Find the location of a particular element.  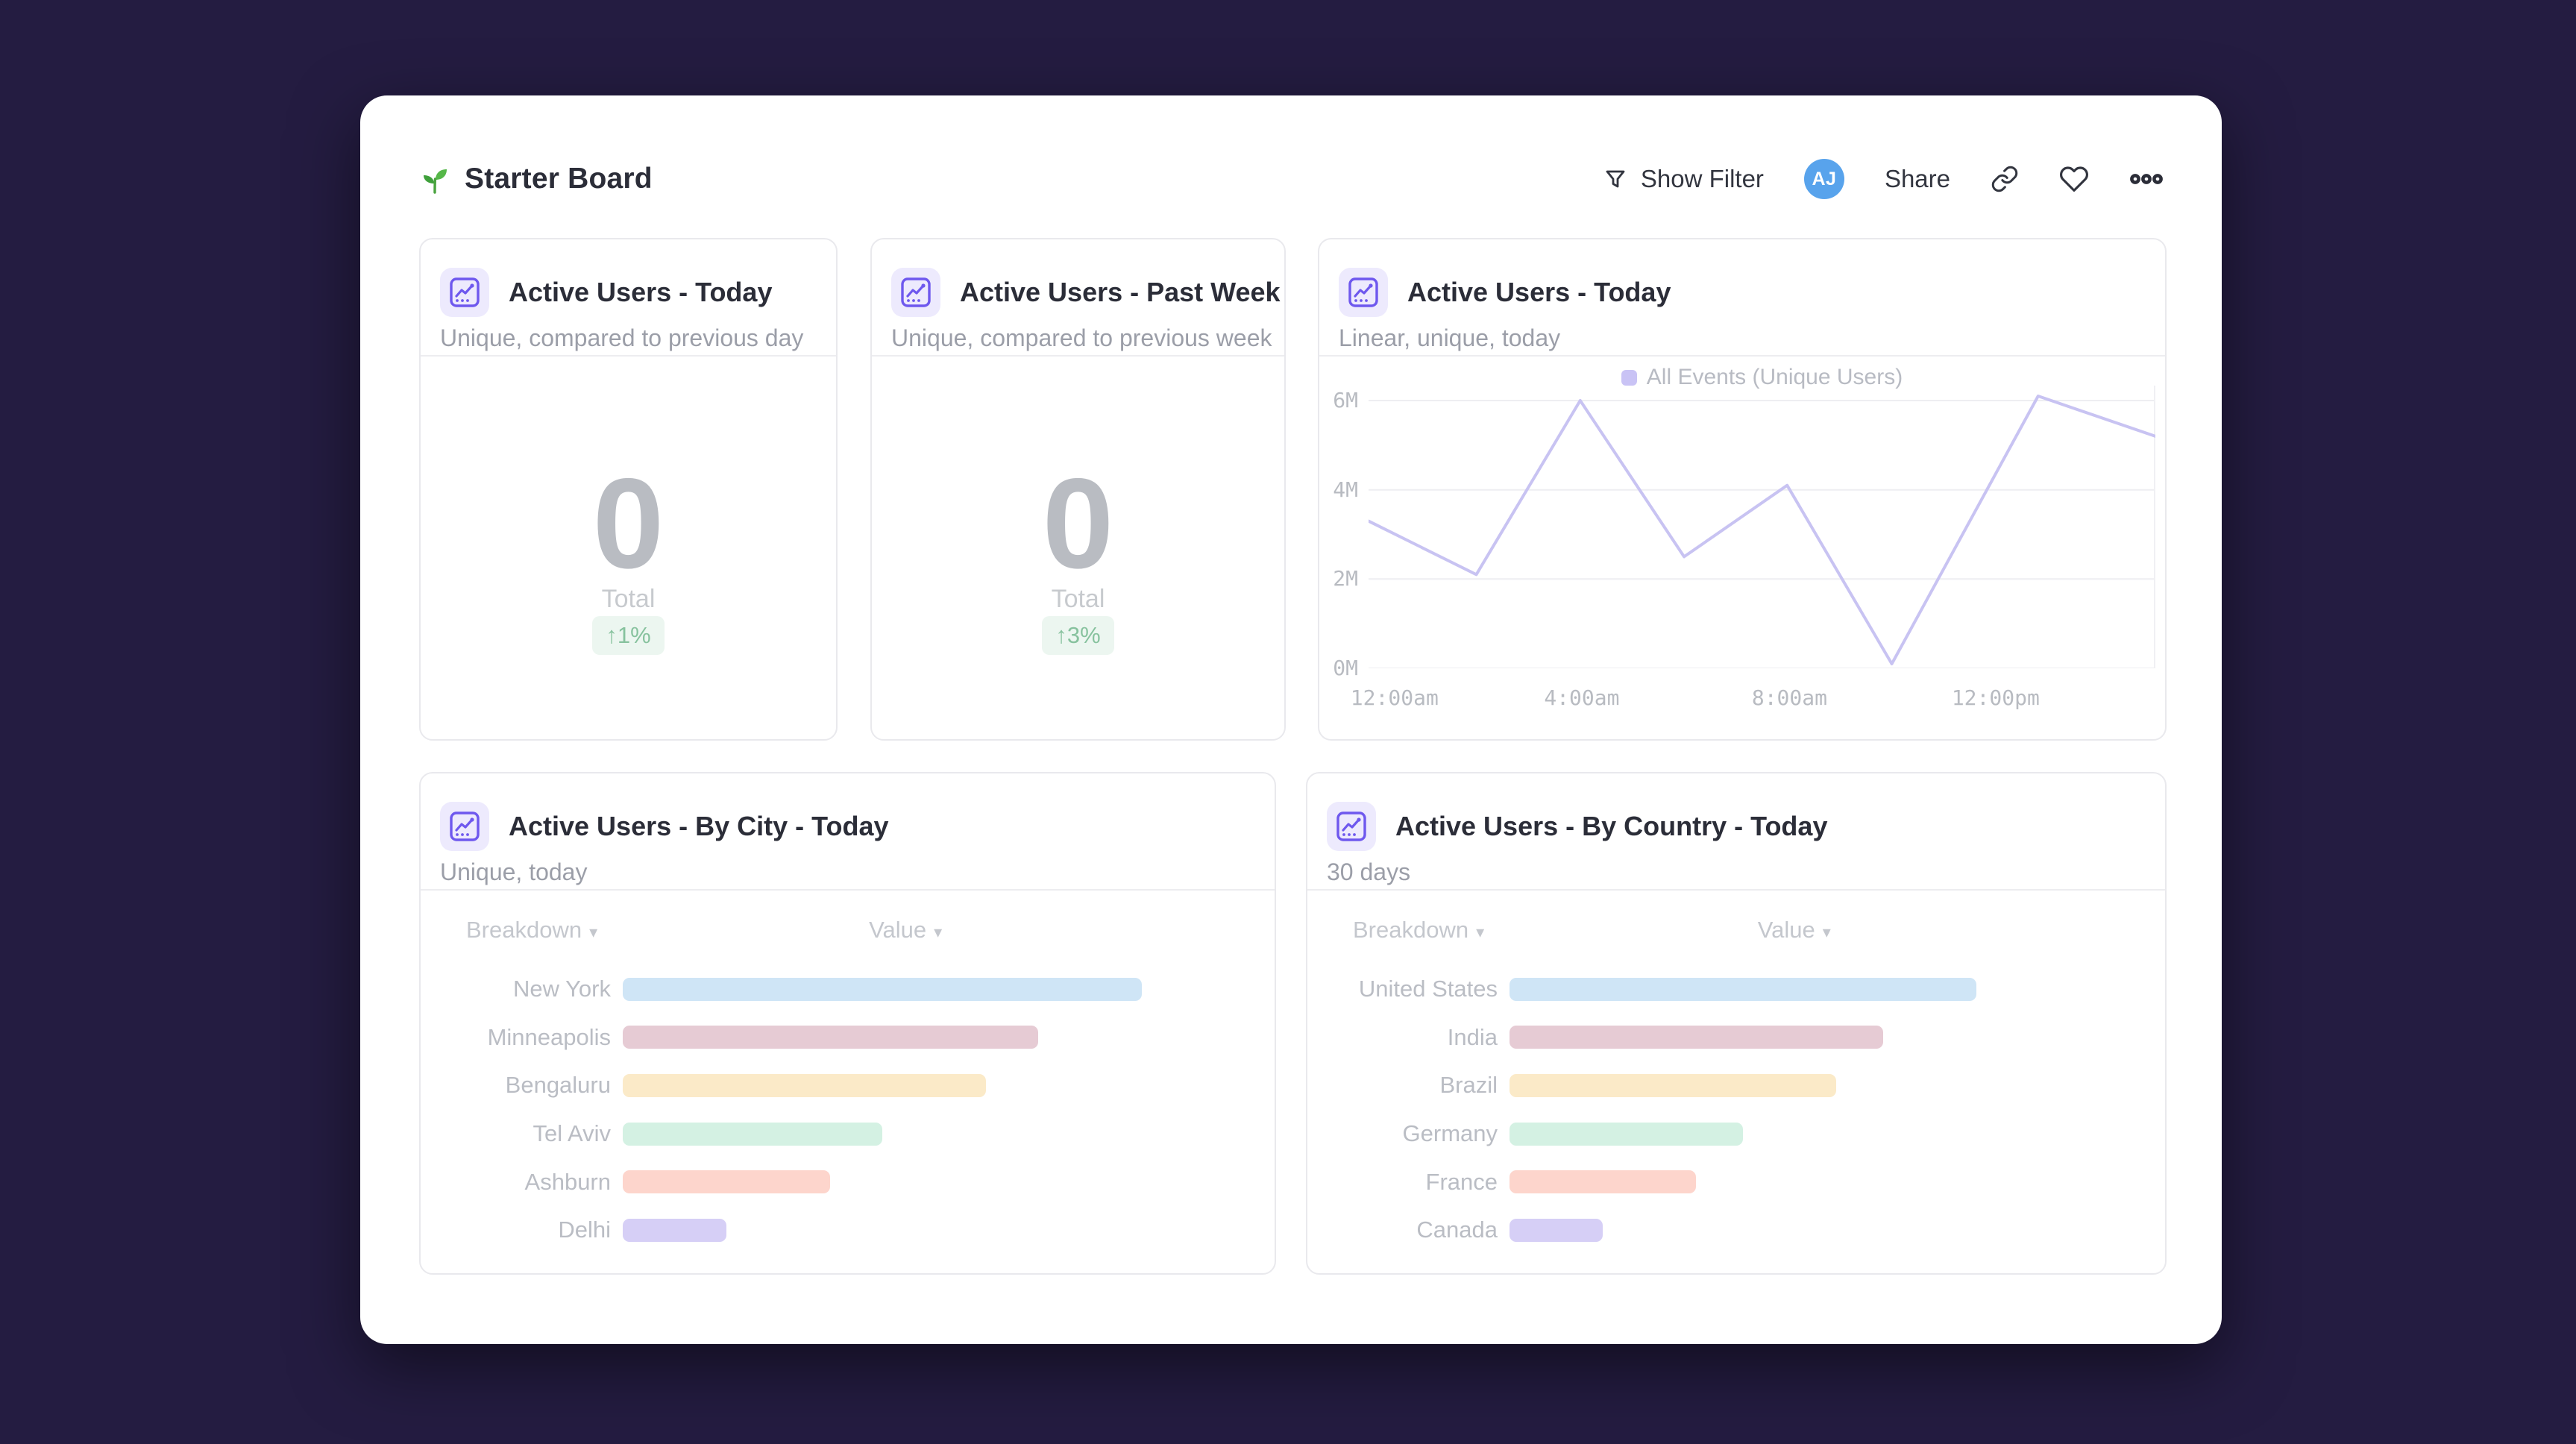

y-tick-label: 4M is located at coordinates (1346, 489).